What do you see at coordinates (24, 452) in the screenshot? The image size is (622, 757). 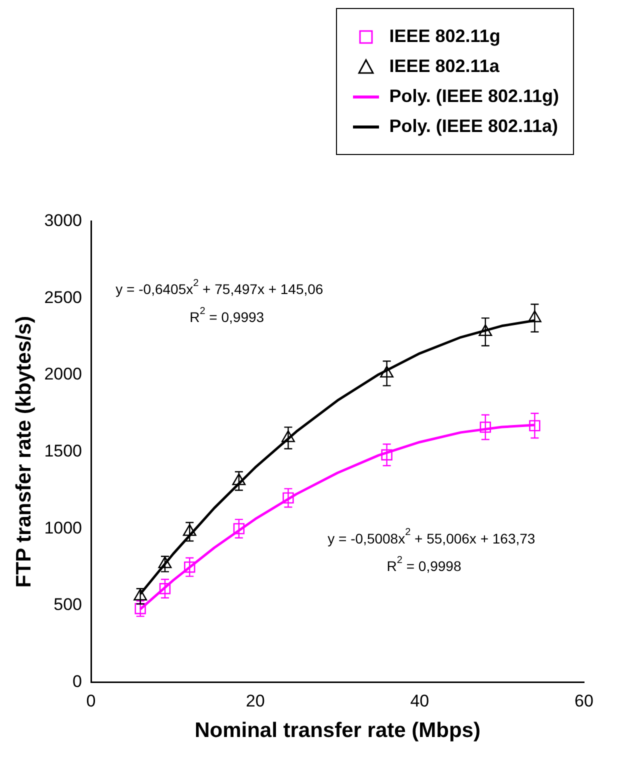 I see `y-axis-title: FTP transfer rate (kbytes/s)` at bounding box center [24, 452].